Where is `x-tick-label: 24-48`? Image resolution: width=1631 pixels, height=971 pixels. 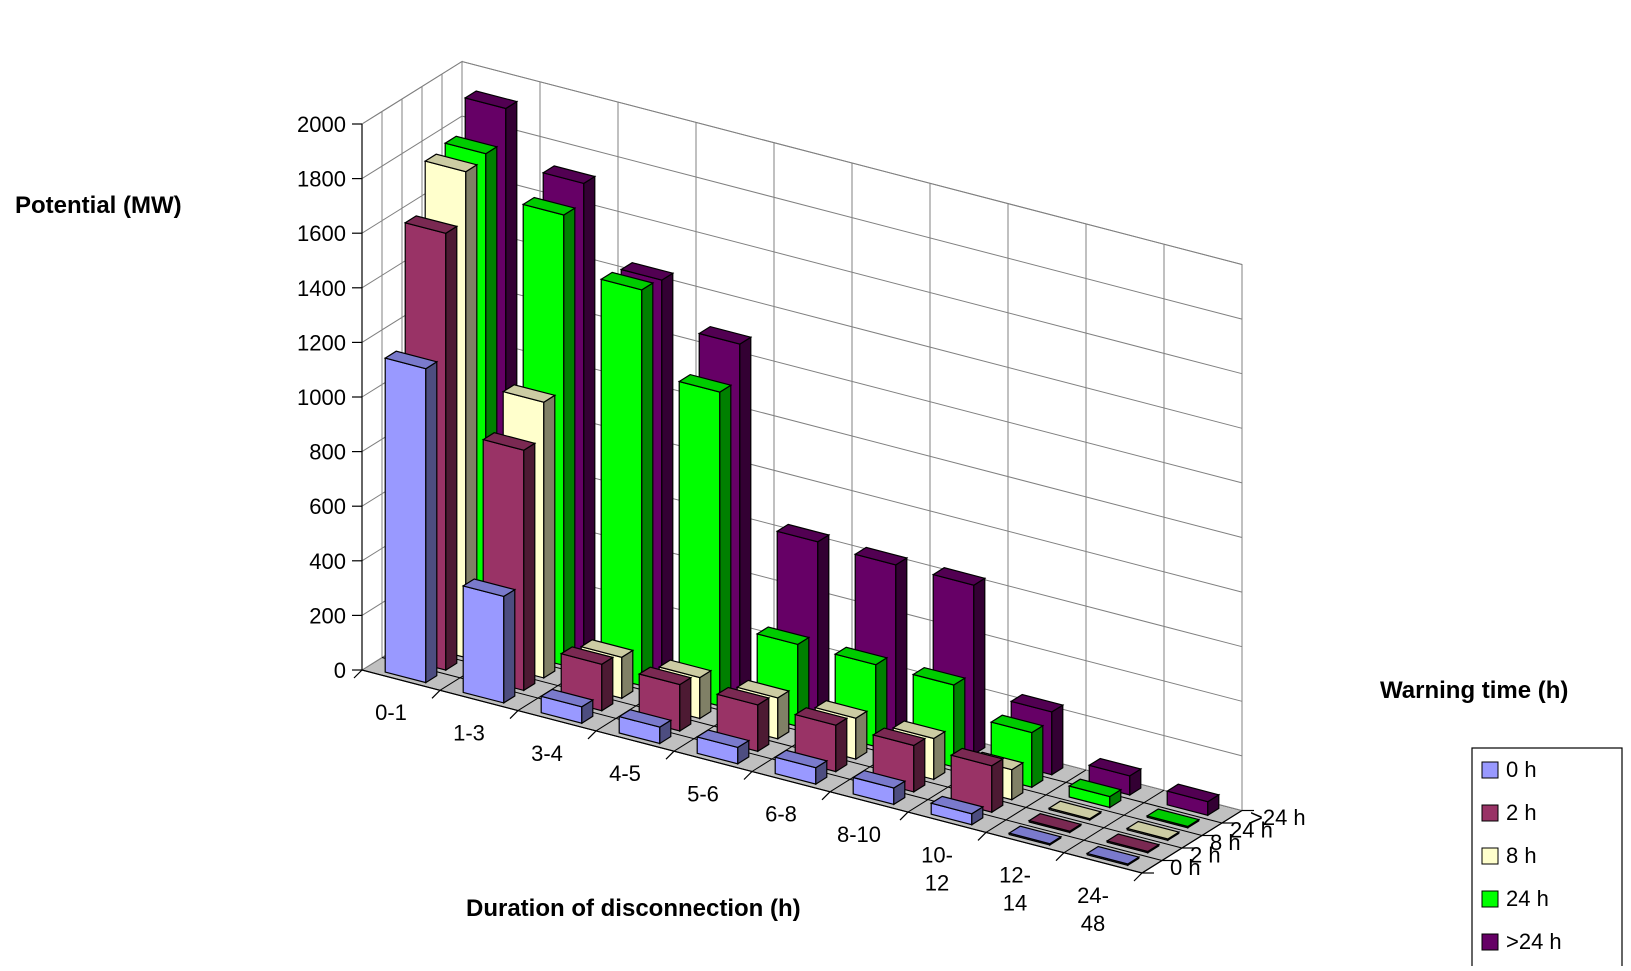
x-tick-label: 24-48 is located at coordinates (1093, 909).